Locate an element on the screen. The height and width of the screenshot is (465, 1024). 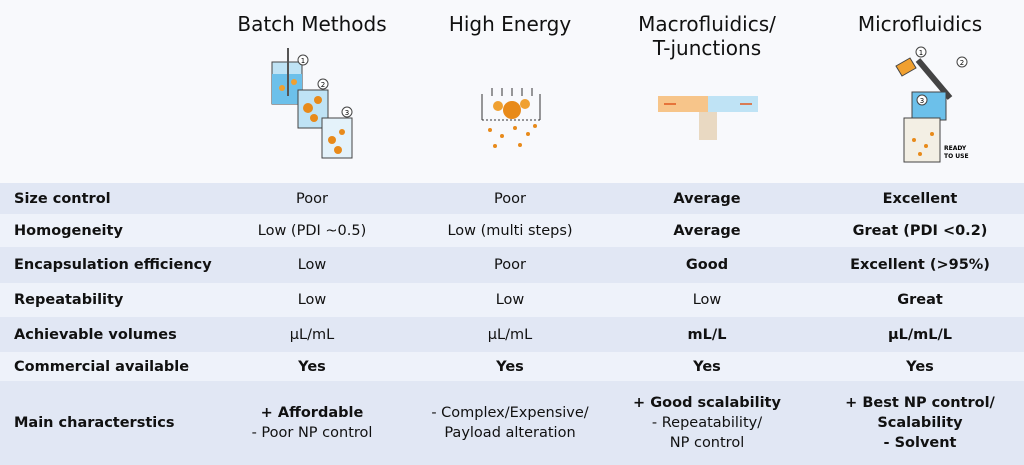
cell-line: Great is located at coordinates (920, 300).